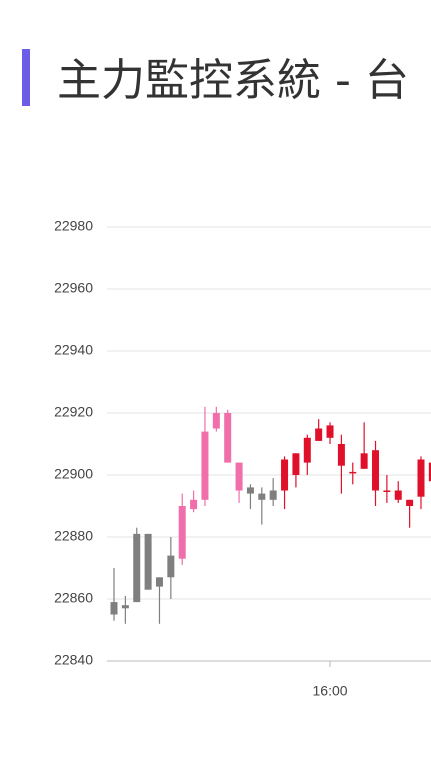 The image size is (431, 774). I want to click on y-tick-label: 22860, so click(73, 598).